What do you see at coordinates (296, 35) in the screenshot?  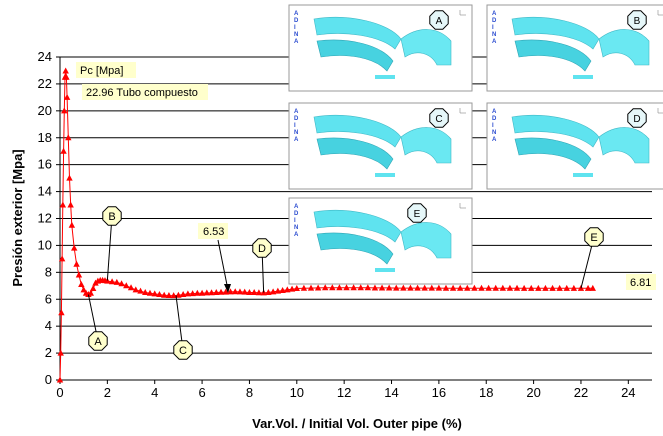 I see `inset-a-logo-letter: N` at bounding box center [296, 35].